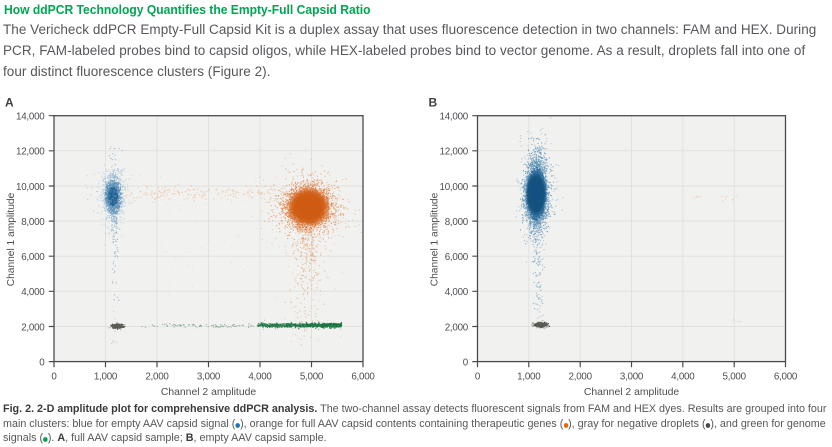  What do you see at coordinates (9, 103) in the screenshot?
I see `svg-text: A` at bounding box center [9, 103].